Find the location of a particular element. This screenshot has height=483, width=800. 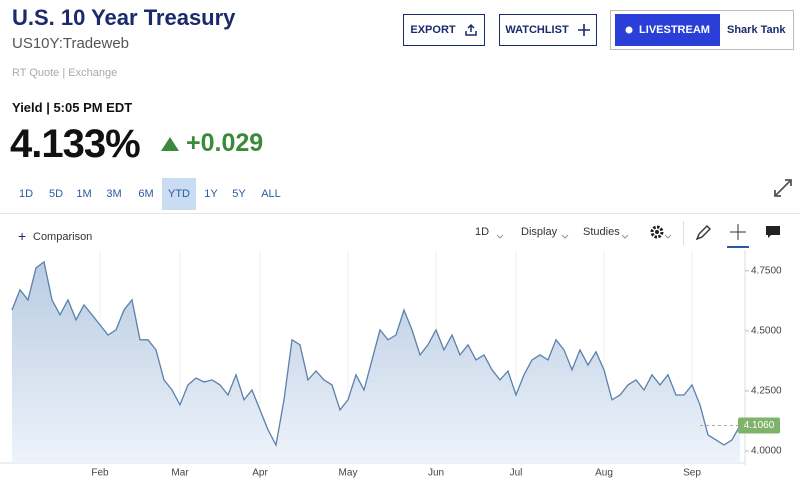

comment-icon is located at coordinates (773, 232).